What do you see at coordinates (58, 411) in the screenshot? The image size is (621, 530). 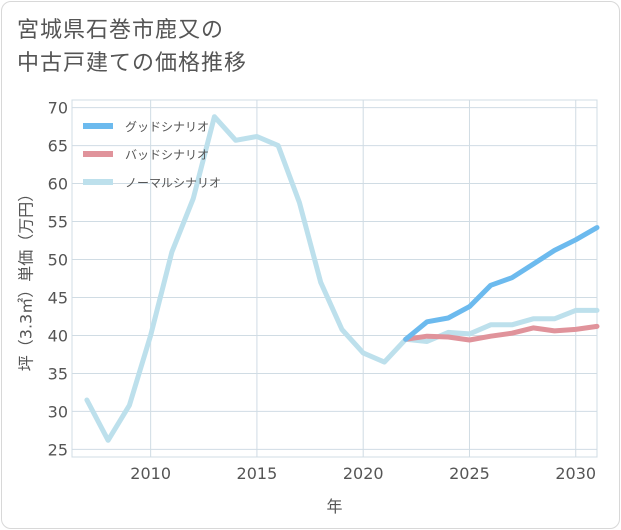 I see `y-tick-label: 30` at bounding box center [58, 411].